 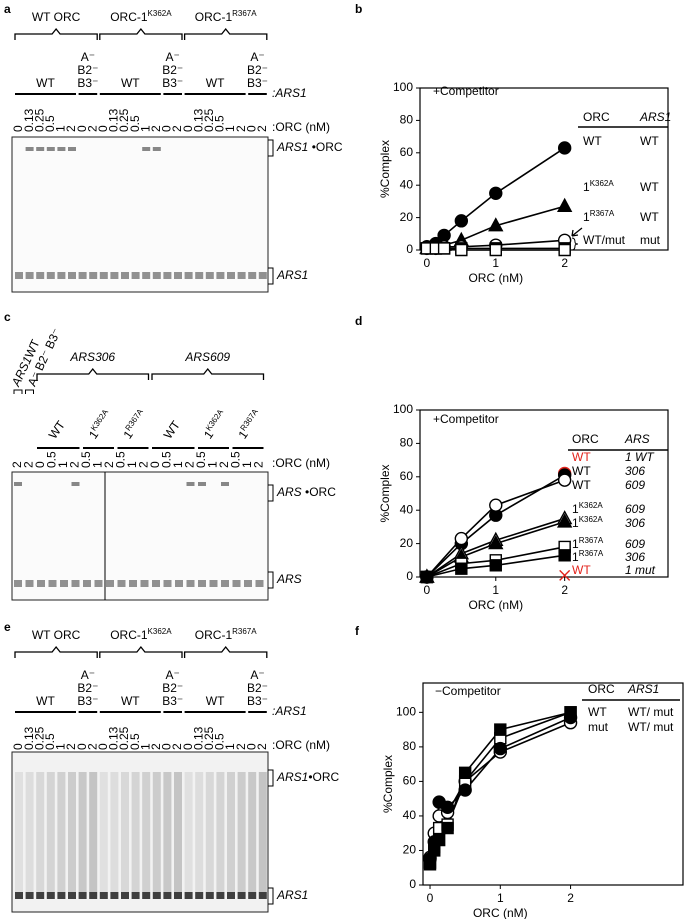 What do you see at coordinates (56, 635) in the screenshot?
I see `group-label: WT ORC` at bounding box center [56, 635].